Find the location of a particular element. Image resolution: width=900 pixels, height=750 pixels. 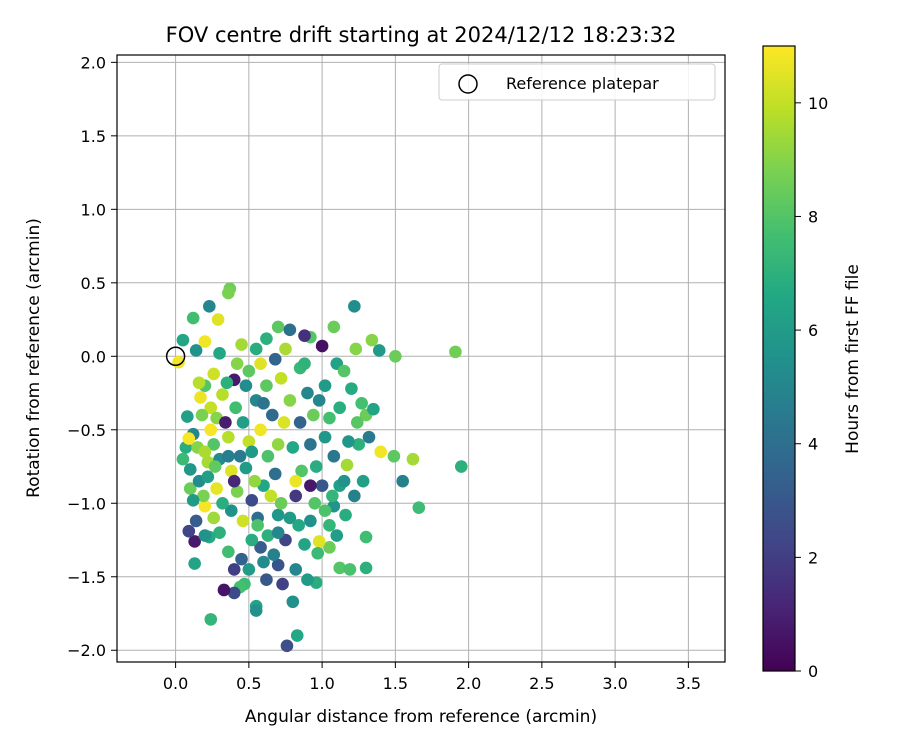

x-tick-label: 0.0 is located at coordinates (175, 683).